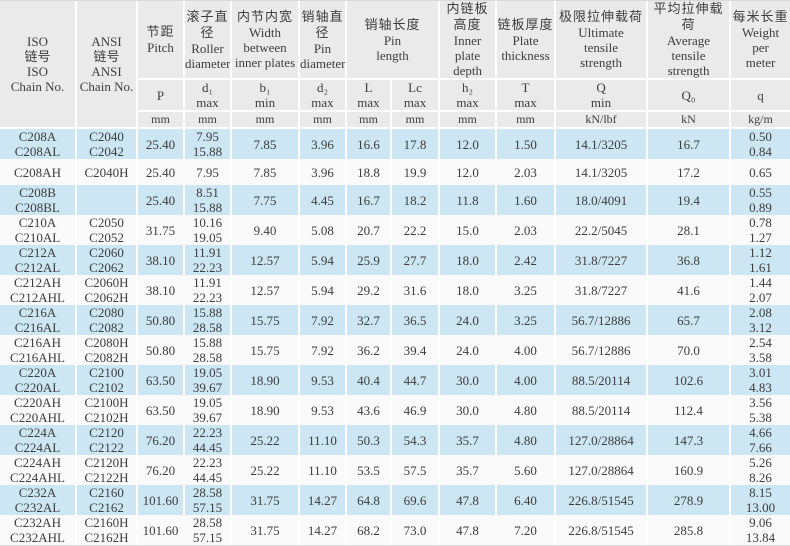 The image size is (790, 546). What do you see at coordinates (207, 192) in the screenshot?
I see `cell-text-line: 8.51` at bounding box center [207, 192].